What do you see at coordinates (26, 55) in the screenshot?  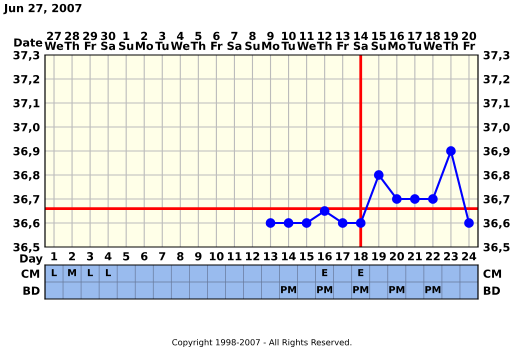 I see `y-tick-label: 37,3` at bounding box center [26, 55].